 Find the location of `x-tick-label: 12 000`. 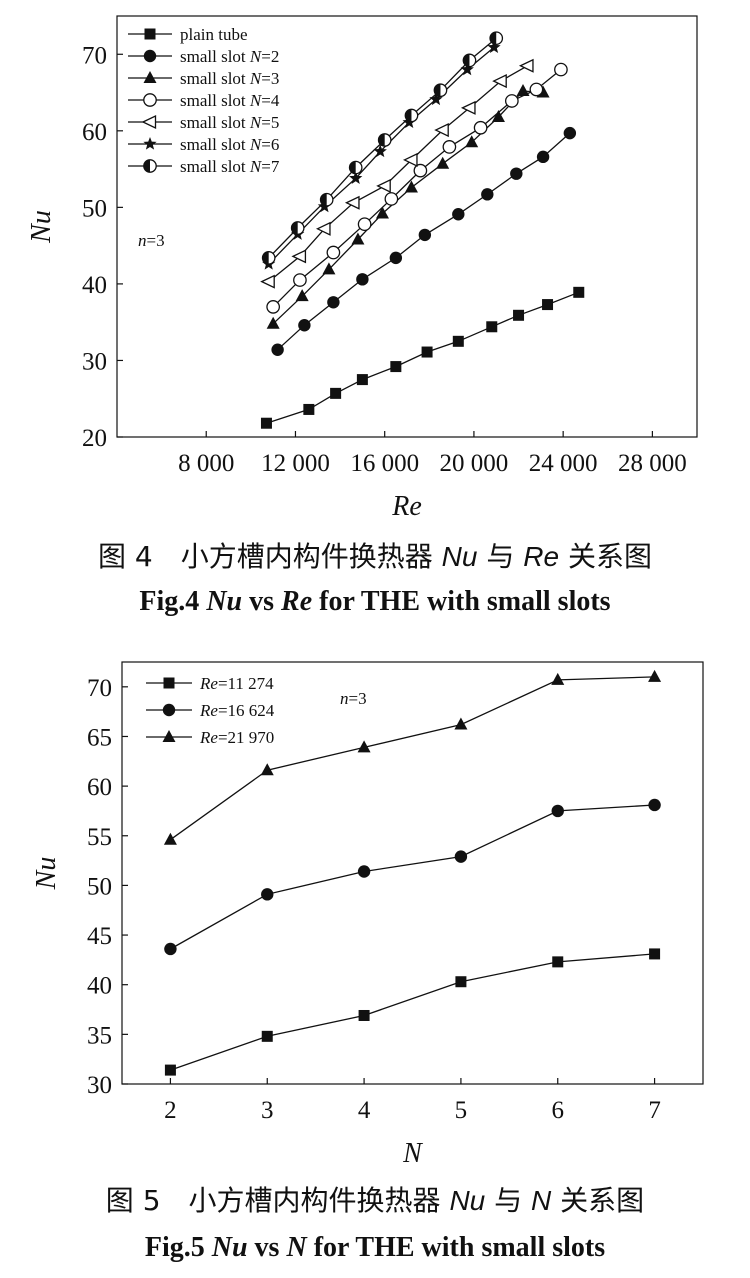

x-tick-label: 12 000 is located at coordinates (295, 463).